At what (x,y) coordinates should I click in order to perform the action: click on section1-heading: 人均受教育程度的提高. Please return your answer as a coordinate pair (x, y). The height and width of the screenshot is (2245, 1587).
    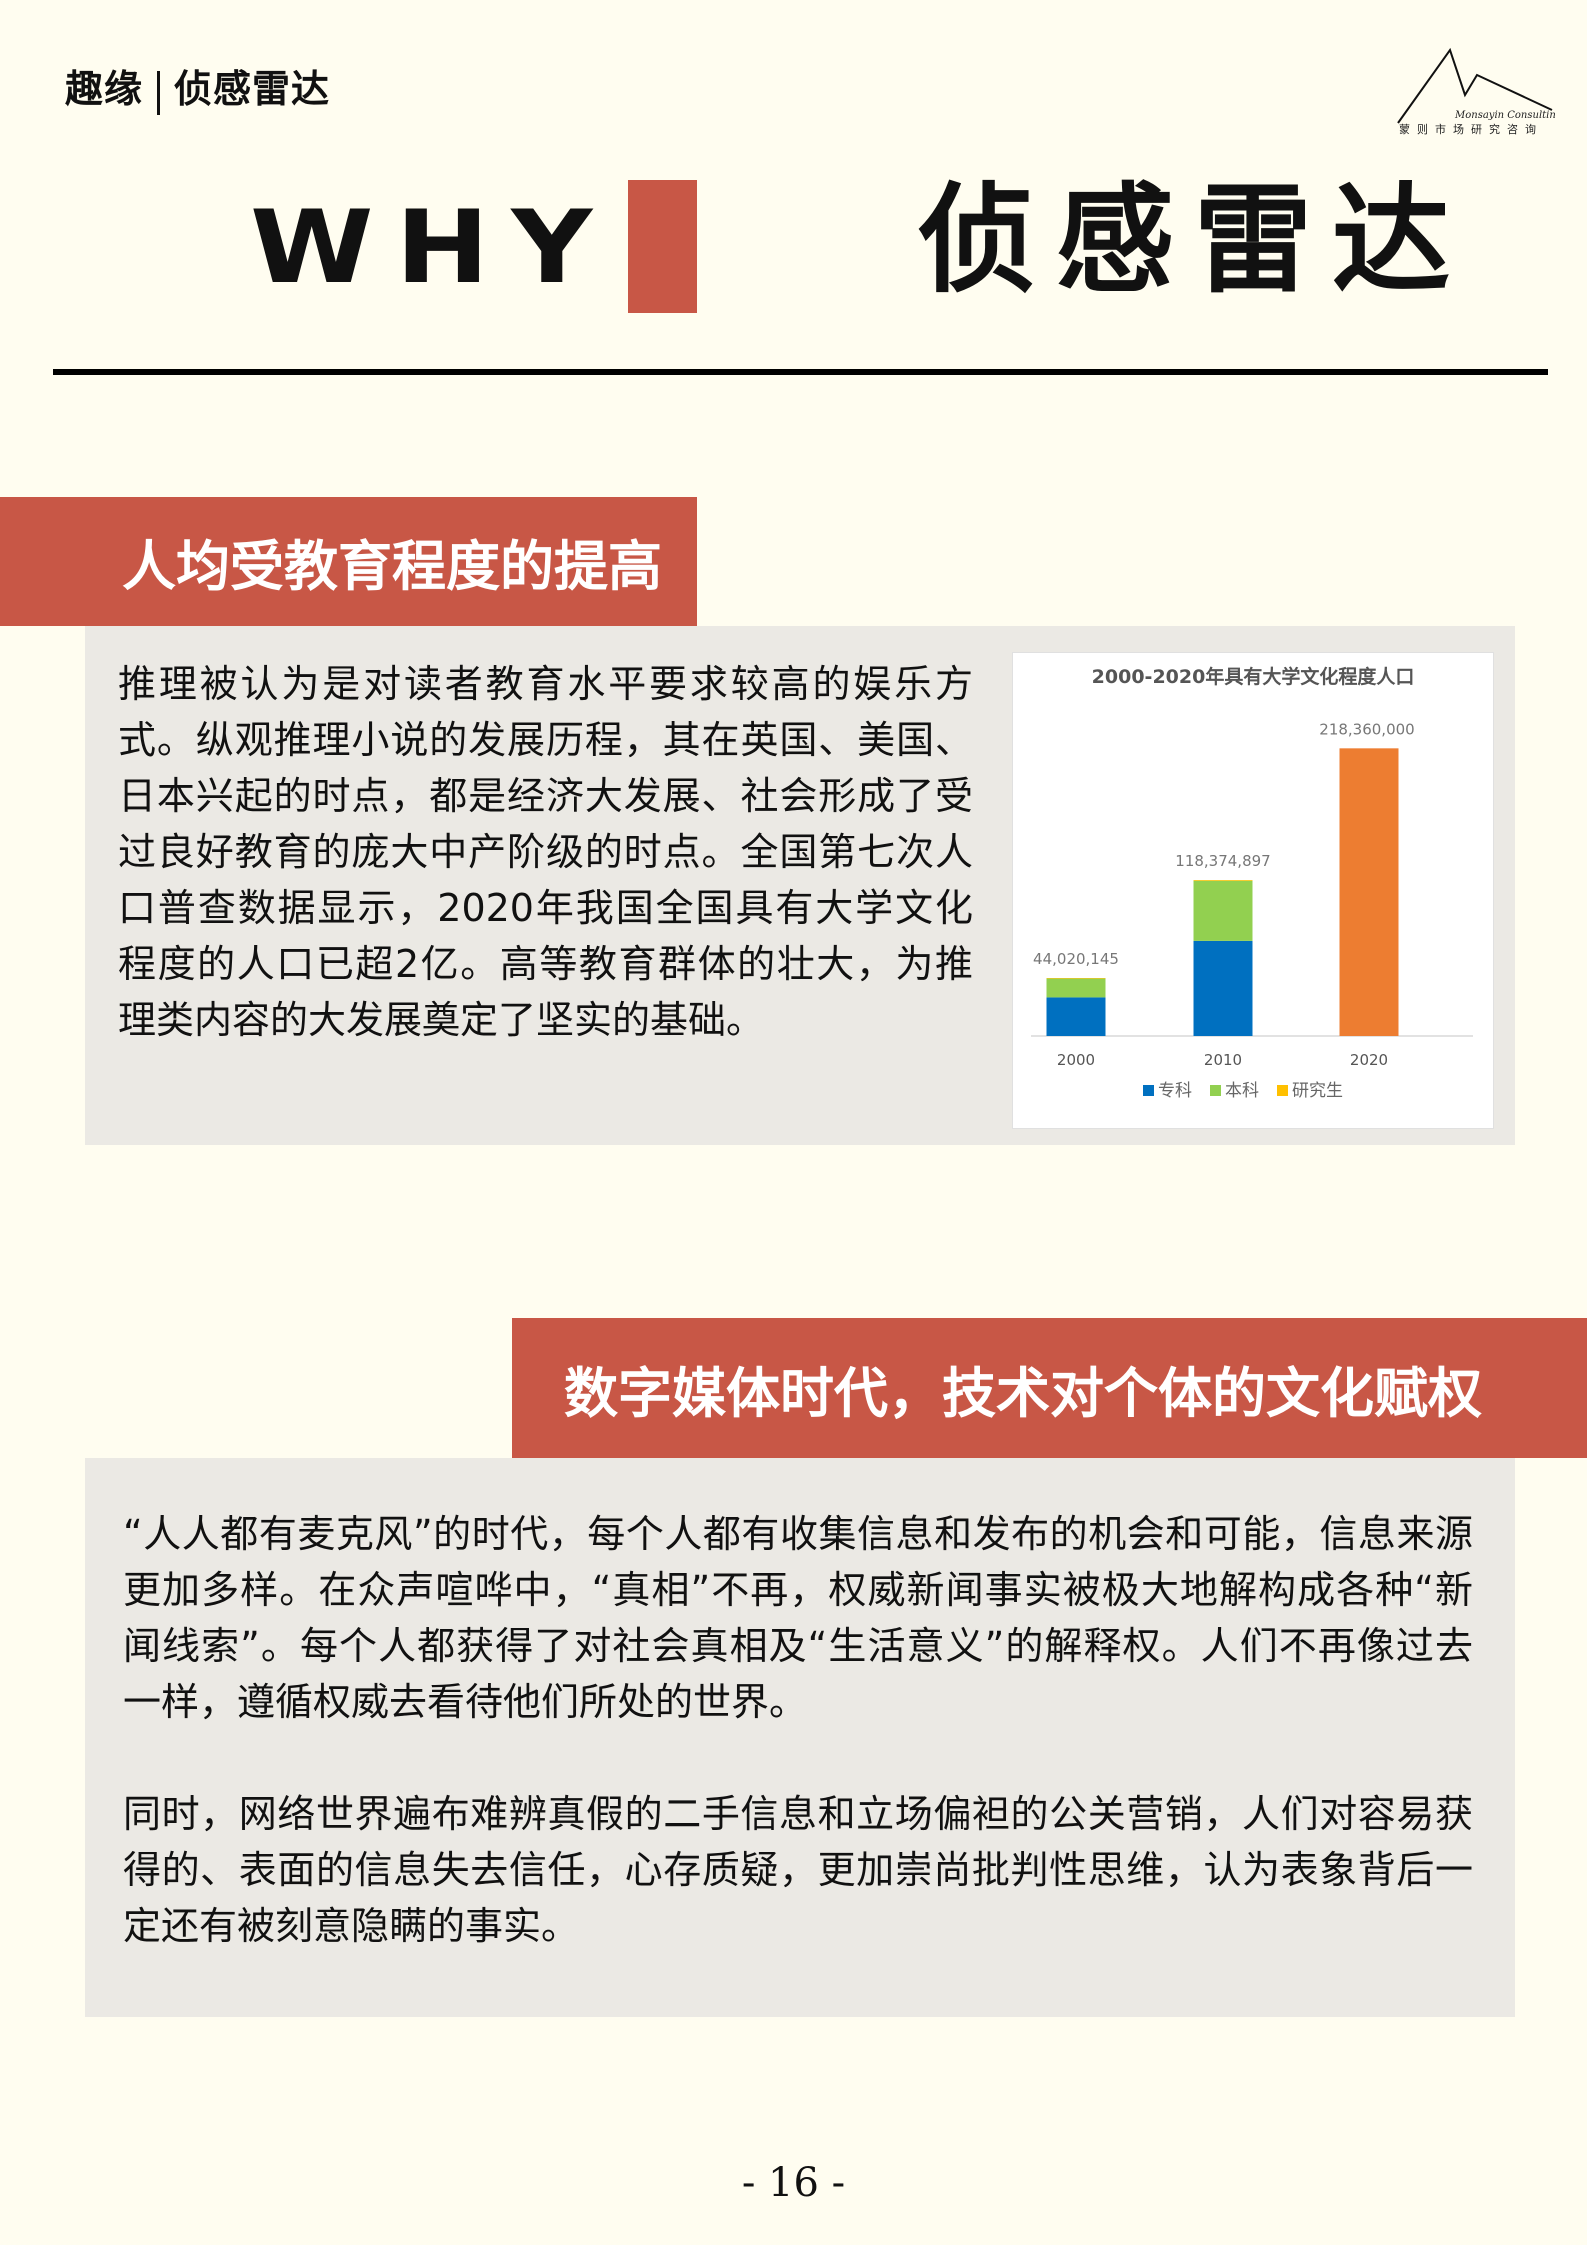
    Looking at the image, I should click on (348, 561).